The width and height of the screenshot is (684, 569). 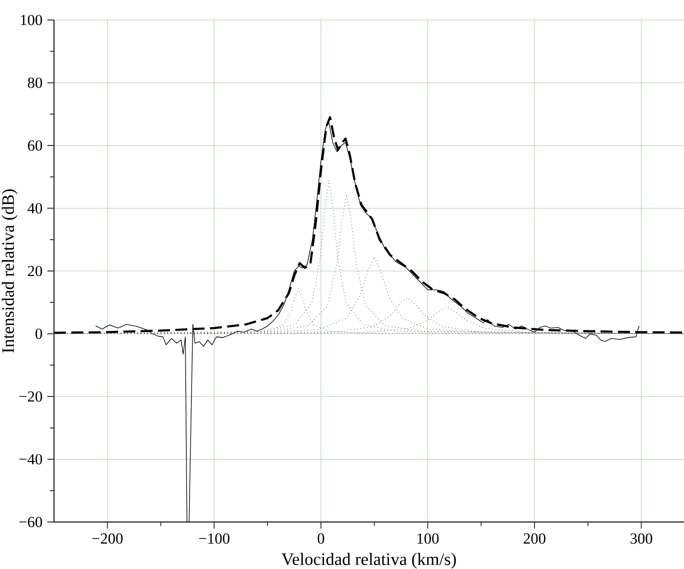 I want to click on y-tick-label: 100, so click(x=31, y=20).